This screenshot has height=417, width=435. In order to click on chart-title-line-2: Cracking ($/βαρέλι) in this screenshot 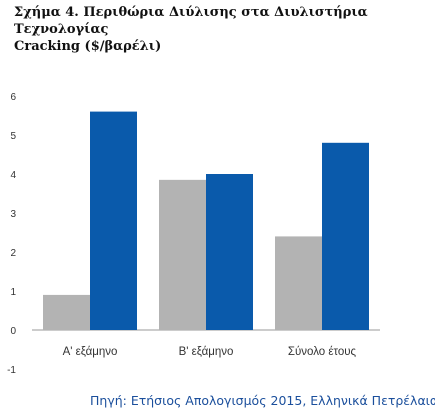, I will do `click(88, 46)`.